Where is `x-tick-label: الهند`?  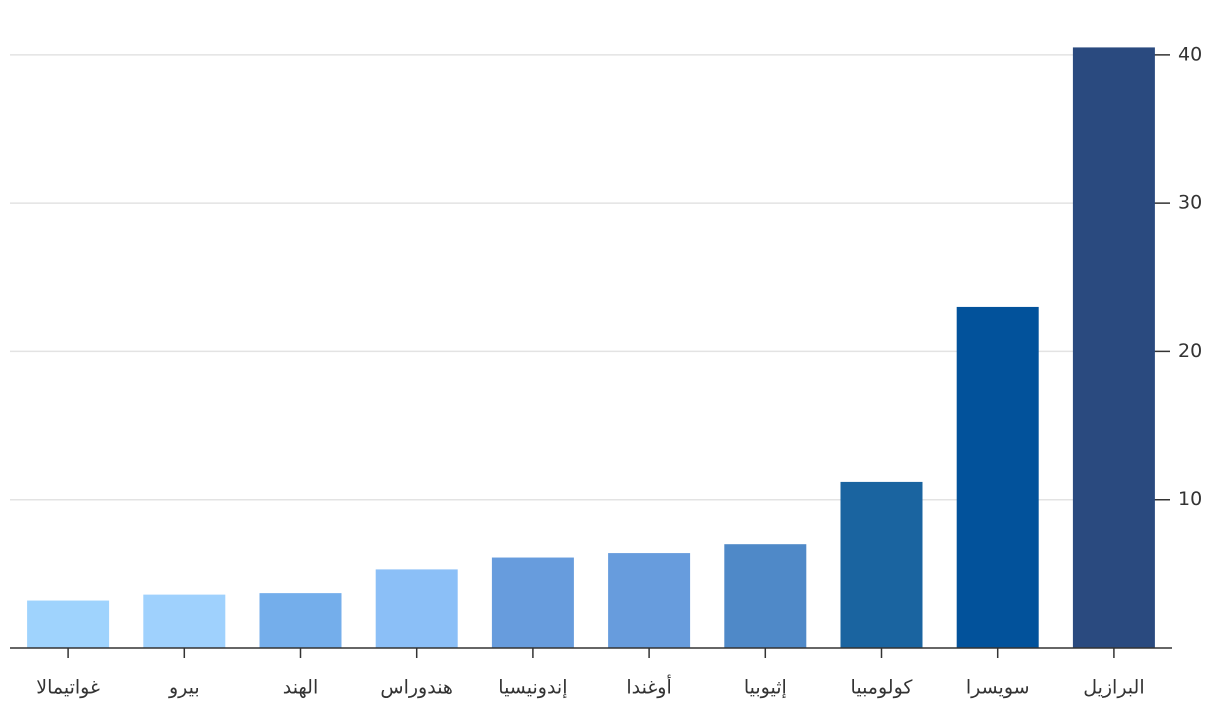
x-tick-label: الهند is located at coordinates (301, 688).